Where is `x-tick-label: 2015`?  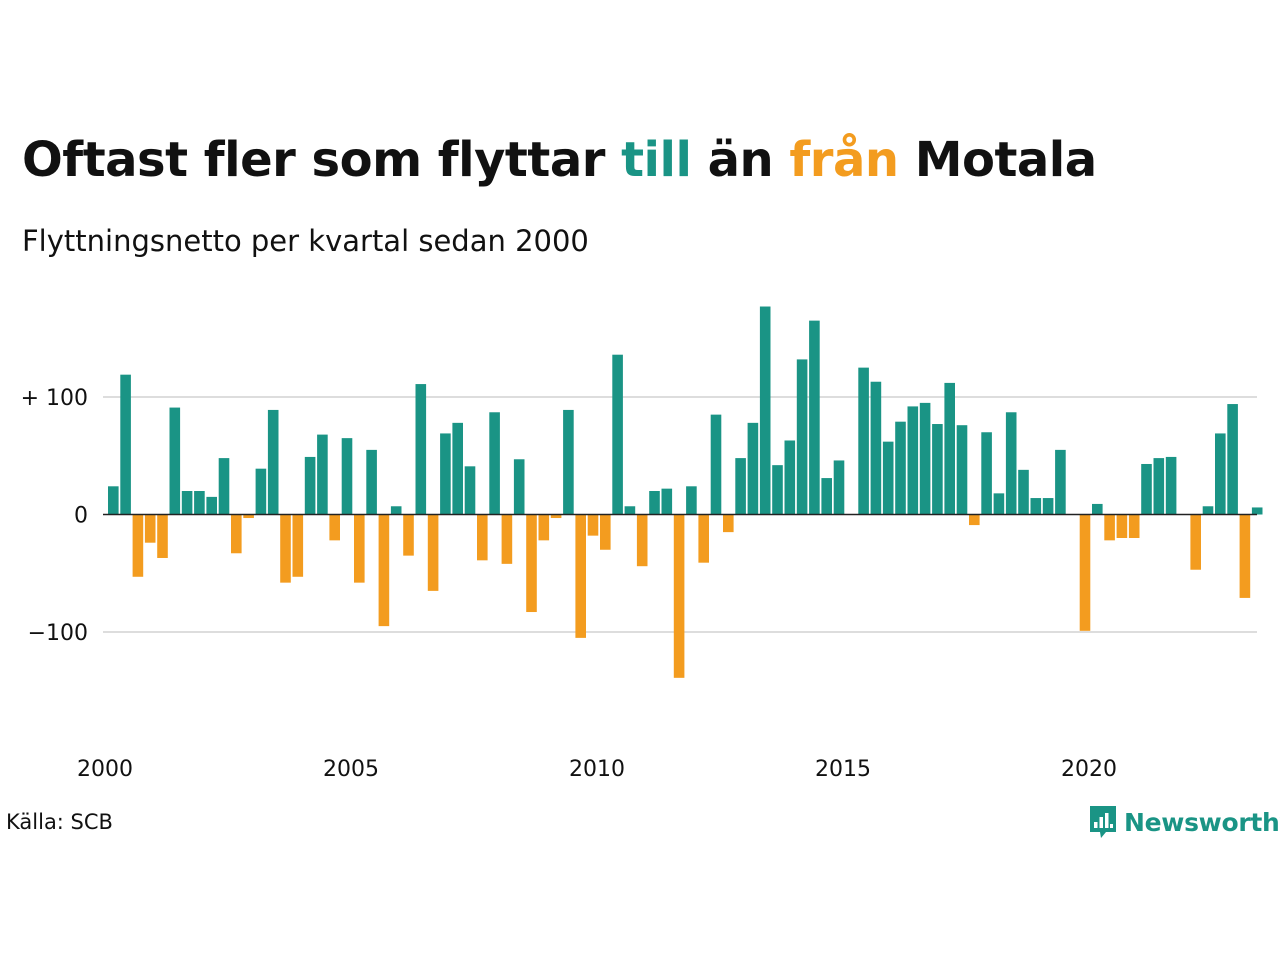 x-tick-label: 2015 is located at coordinates (843, 769).